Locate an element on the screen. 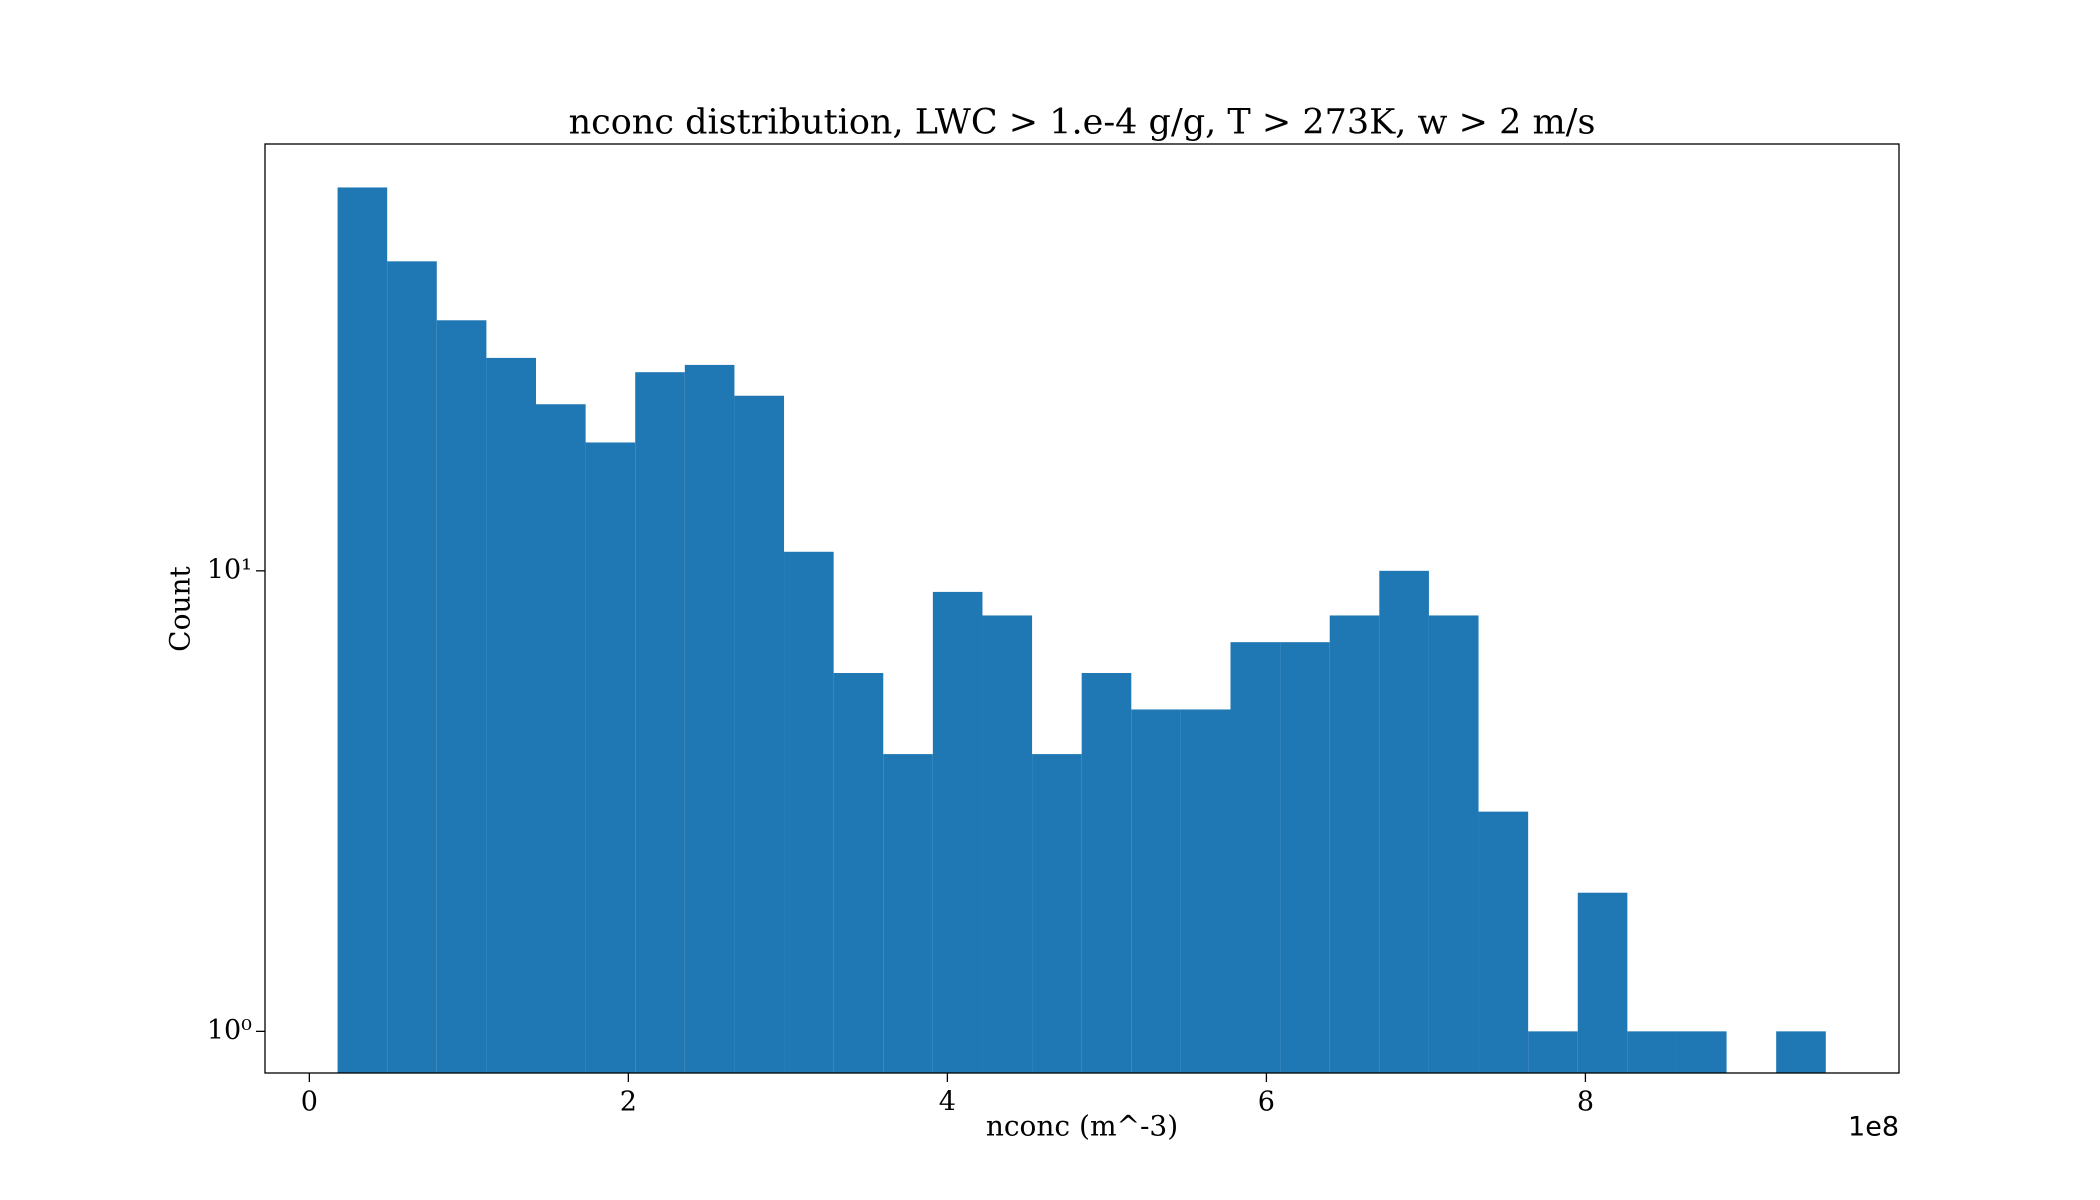  x-tick-label: 0 is located at coordinates (309, 1102).